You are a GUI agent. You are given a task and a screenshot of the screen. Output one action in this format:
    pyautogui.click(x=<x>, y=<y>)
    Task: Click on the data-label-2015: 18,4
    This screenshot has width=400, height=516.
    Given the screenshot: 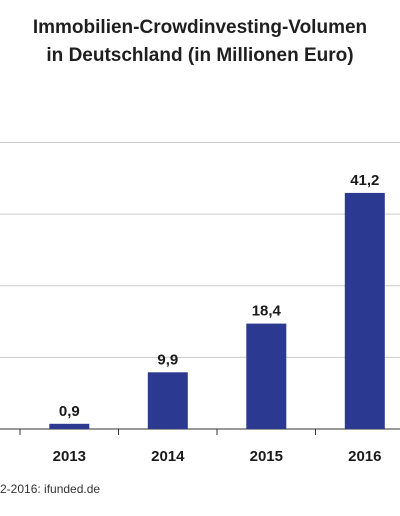 What is the action you would take?
    pyautogui.click(x=267, y=311)
    